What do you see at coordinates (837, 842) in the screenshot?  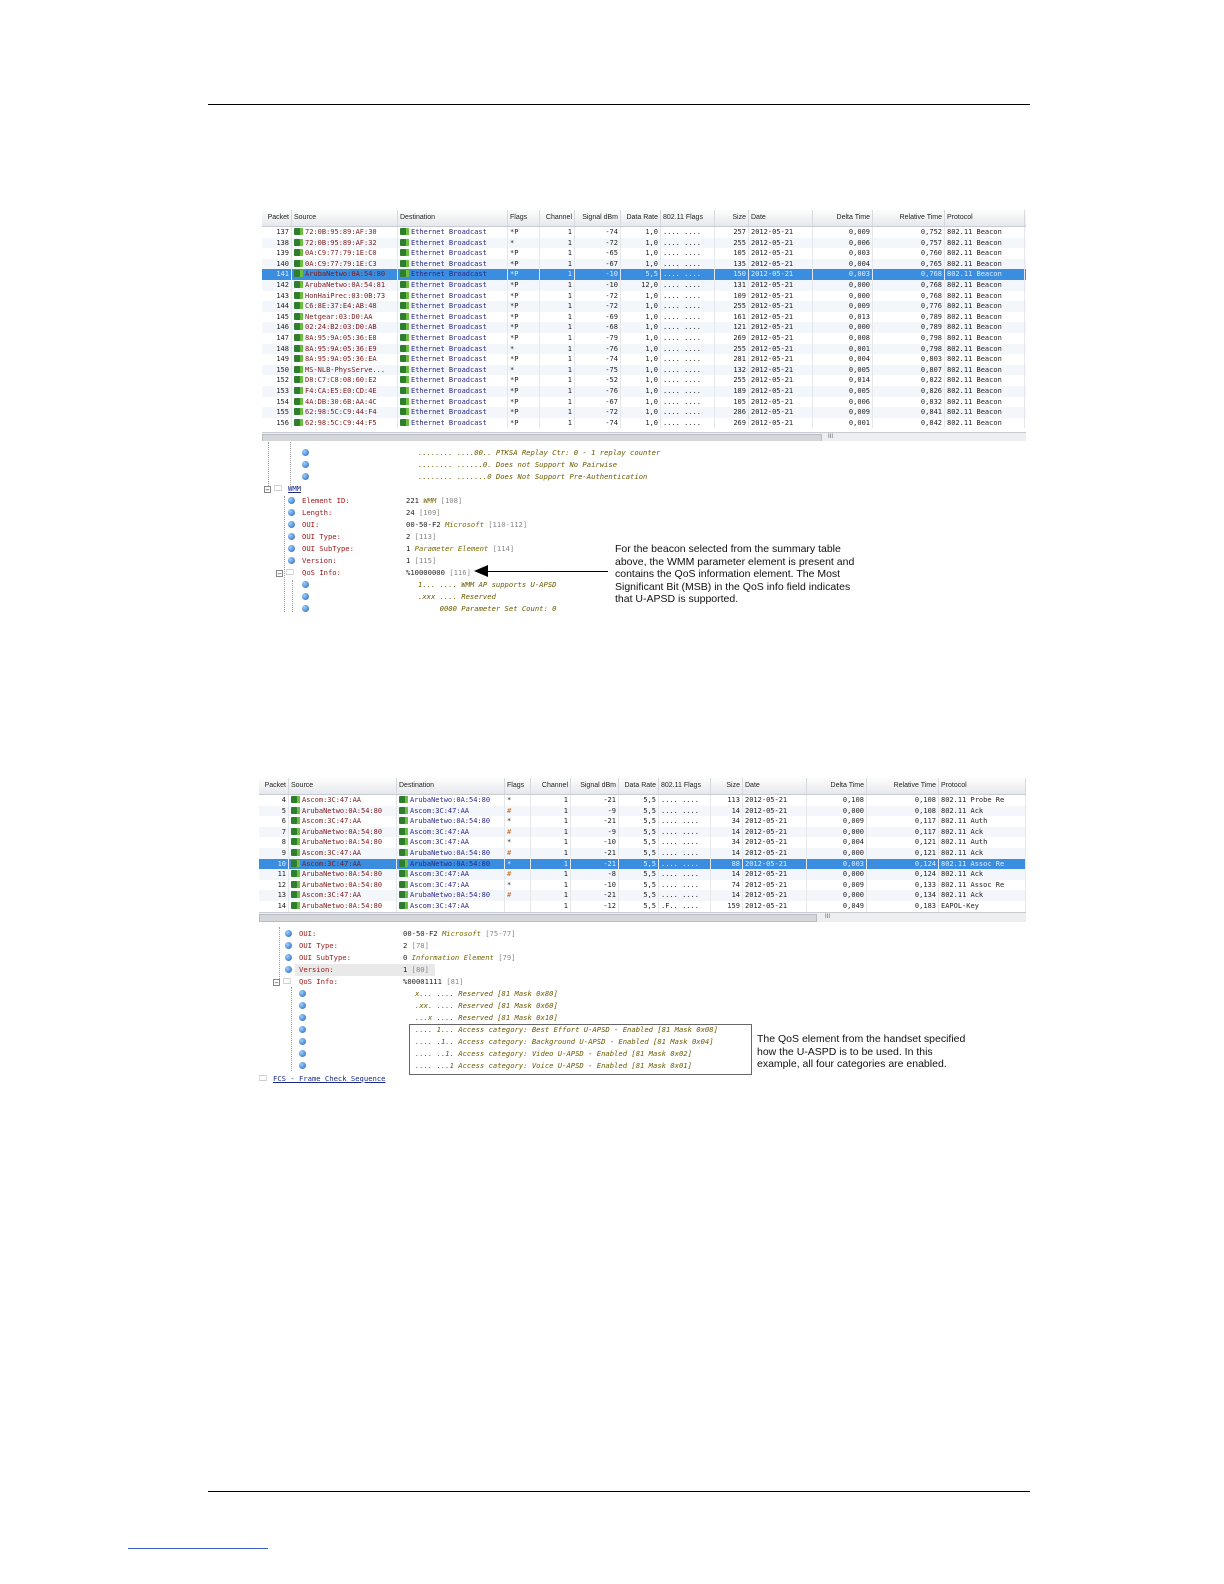 I see `cell-delta: 0,004` at bounding box center [837, 842].